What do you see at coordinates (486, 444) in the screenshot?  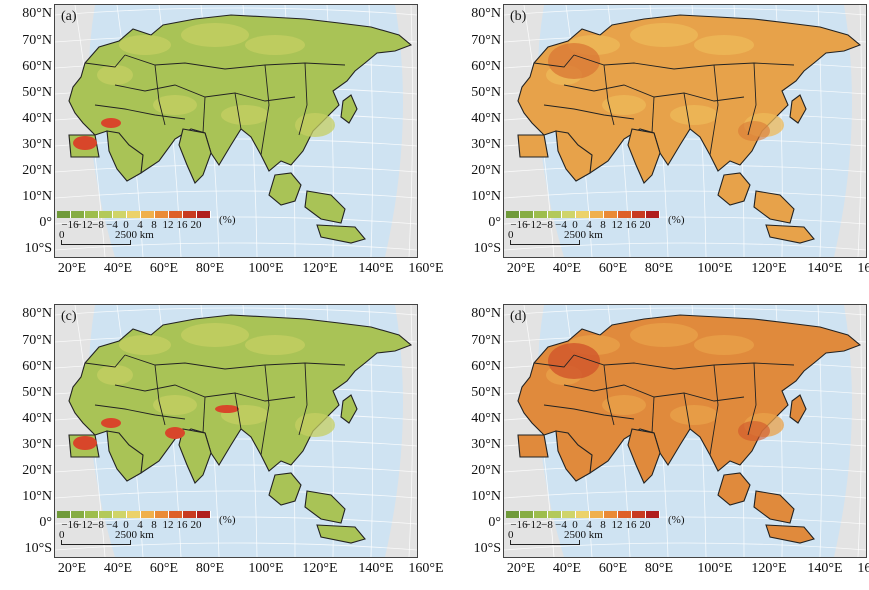 I see `latitude-label: 30°N` at bounding box center [486, 444].